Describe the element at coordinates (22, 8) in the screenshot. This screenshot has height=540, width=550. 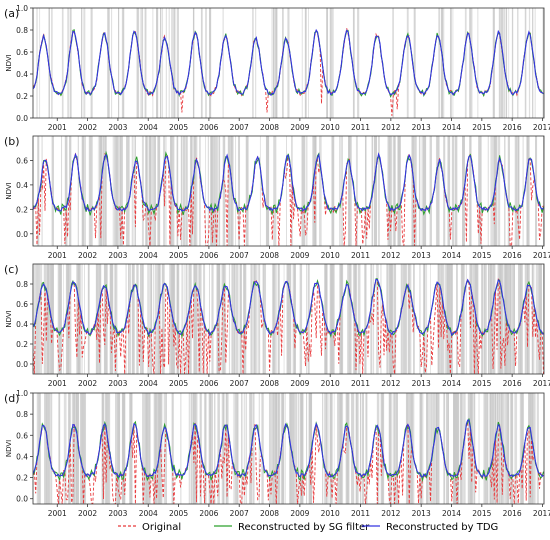
I see `y-tick-label: 1.0` at that location.